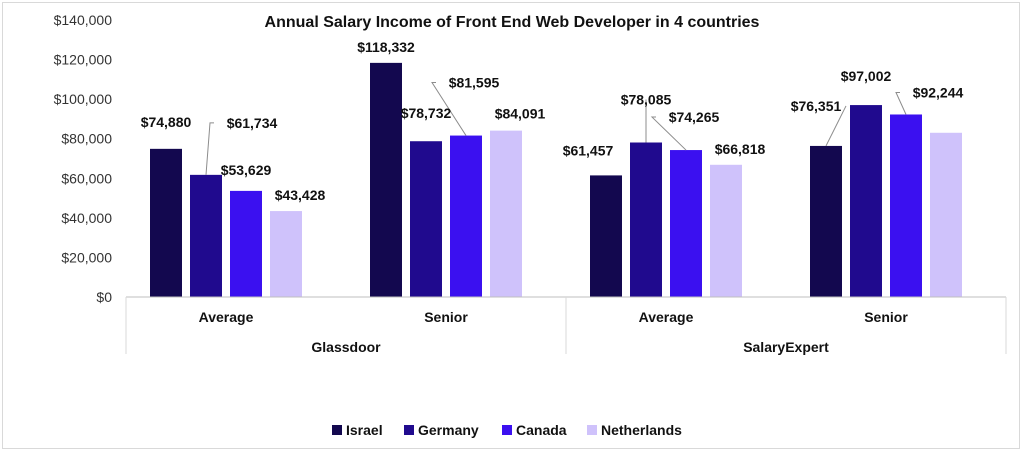 This screenshot has height=453, width=1024. What do you see at coordinates (252, 123) in the screenshot?
I see `data-label: $61,734` at bounding box center [252, 123].